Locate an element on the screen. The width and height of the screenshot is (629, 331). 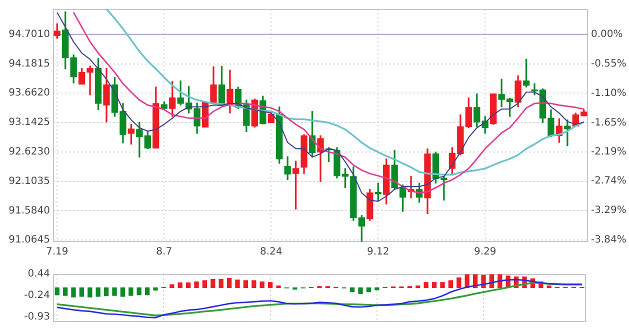
x-tick-label: 8.7 is located at coordinates (164, 252).